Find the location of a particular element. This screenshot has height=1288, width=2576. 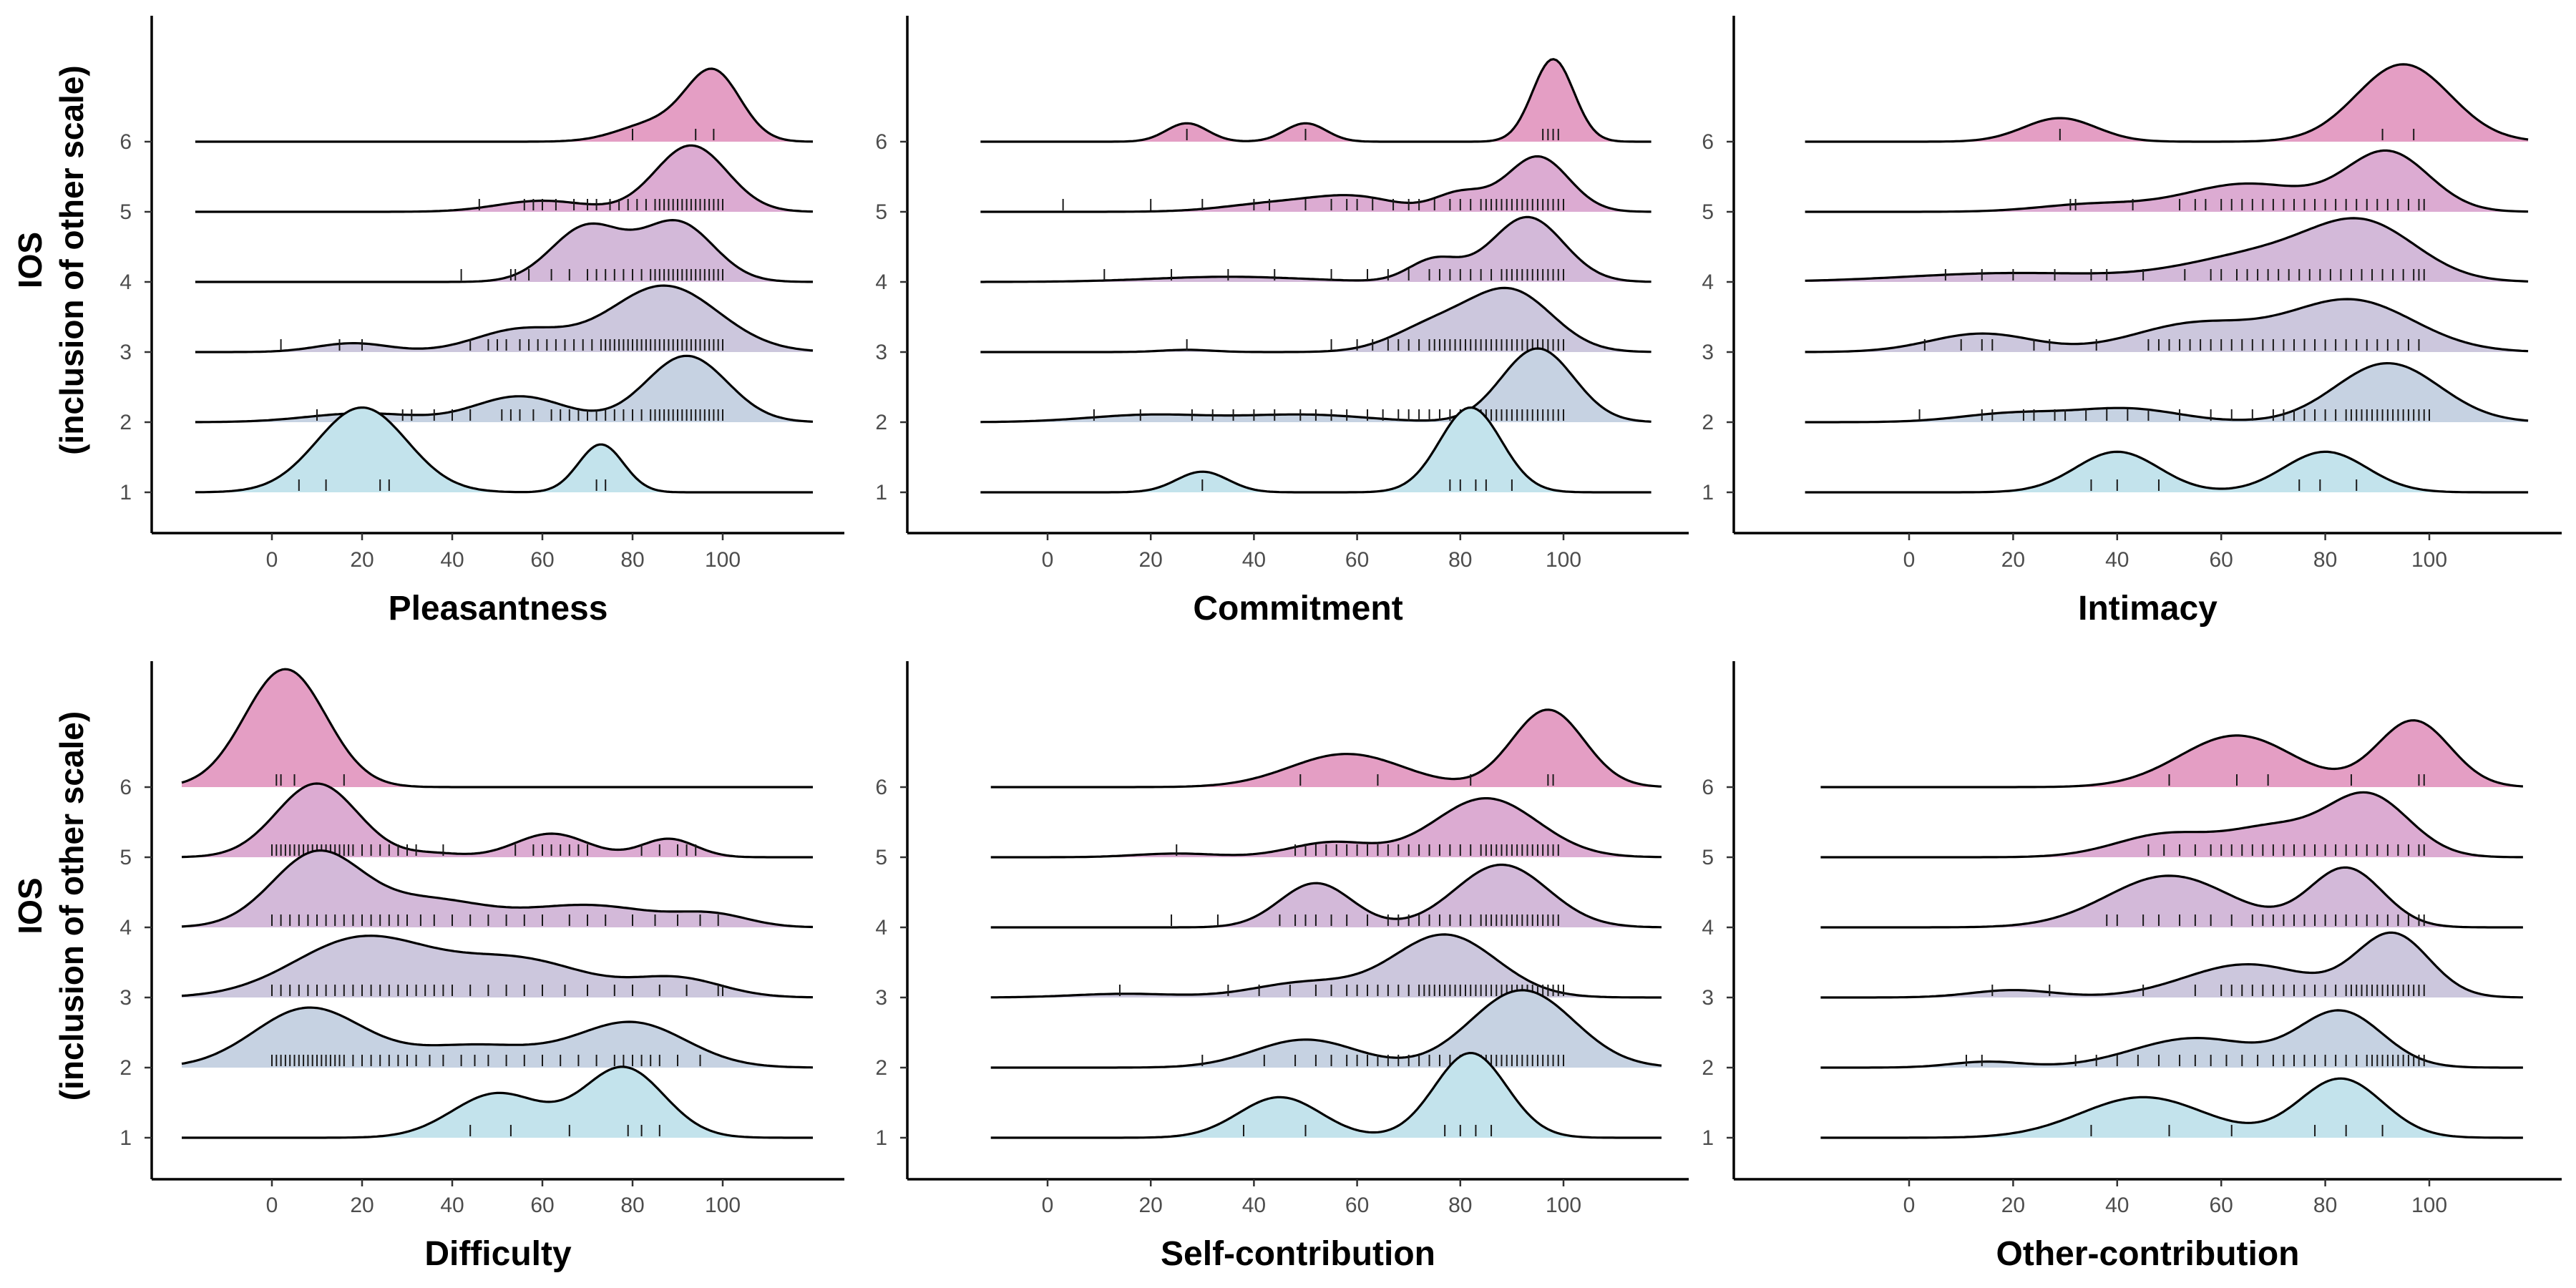

x-axis-title: Pleasantness is located at coordinates (498, 609).